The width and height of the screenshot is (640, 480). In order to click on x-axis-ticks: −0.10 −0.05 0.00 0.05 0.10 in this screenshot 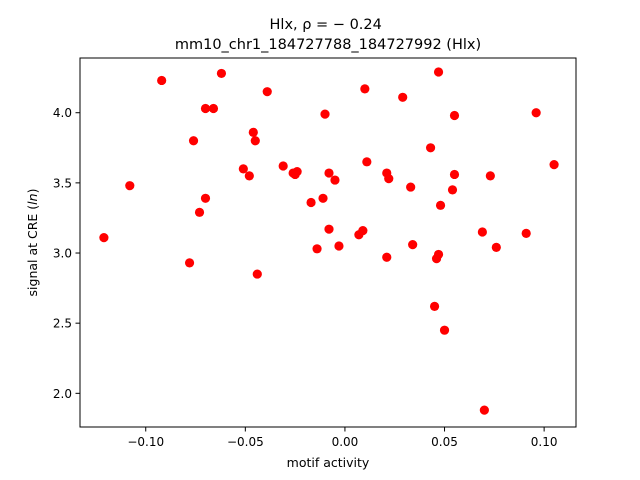, I will do `click(342, 438)`.